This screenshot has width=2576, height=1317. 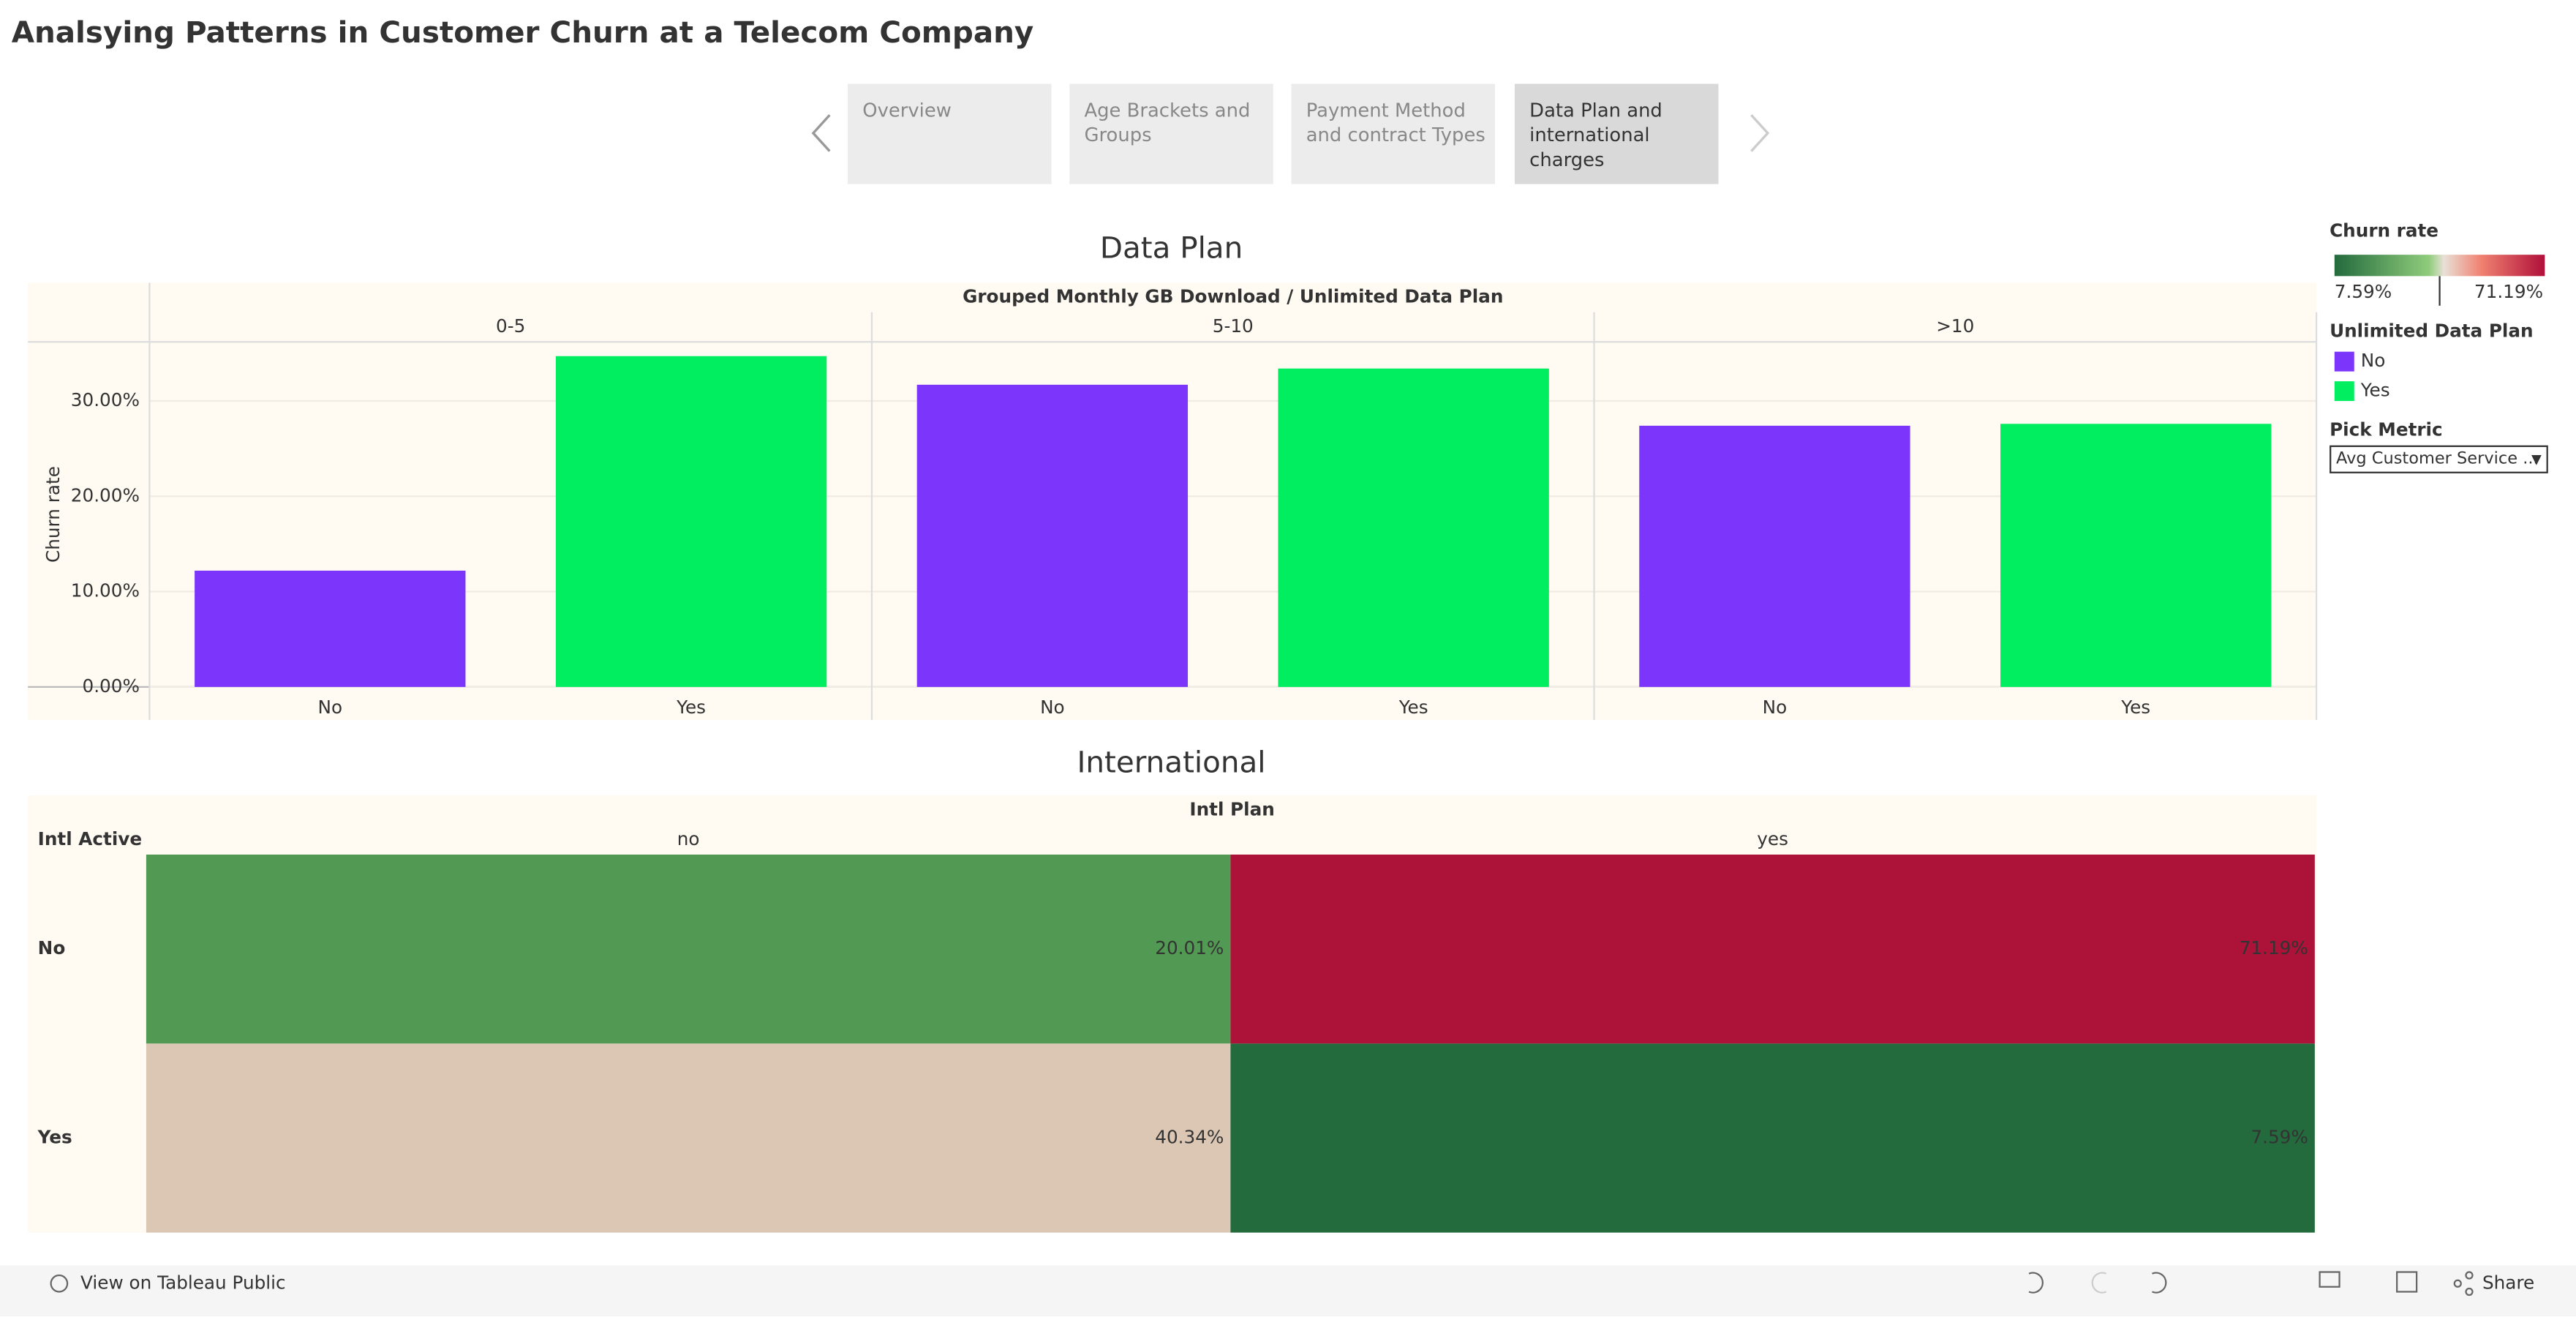 What do you see at coordinates (2386, 429) in the screenshot?
I see `legend-title: Pick Metric` at bounding box center [2386, 429].